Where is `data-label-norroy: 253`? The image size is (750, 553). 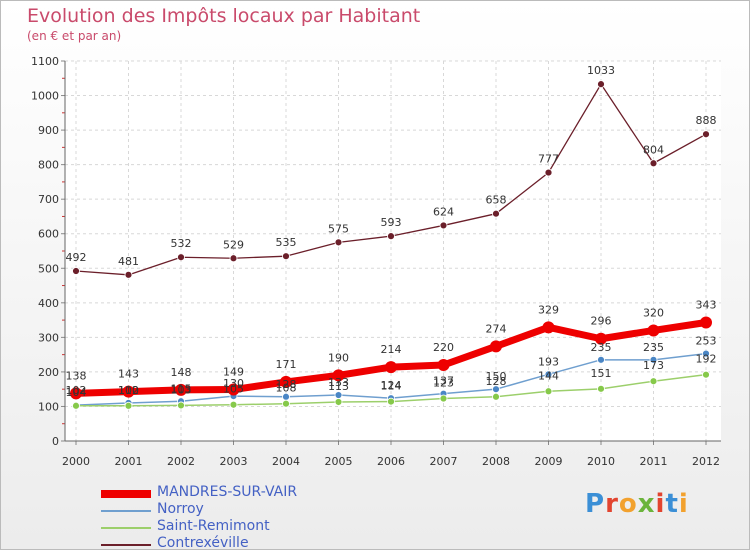
data-label-norroy: 253 is located at coordinates (706, 341).